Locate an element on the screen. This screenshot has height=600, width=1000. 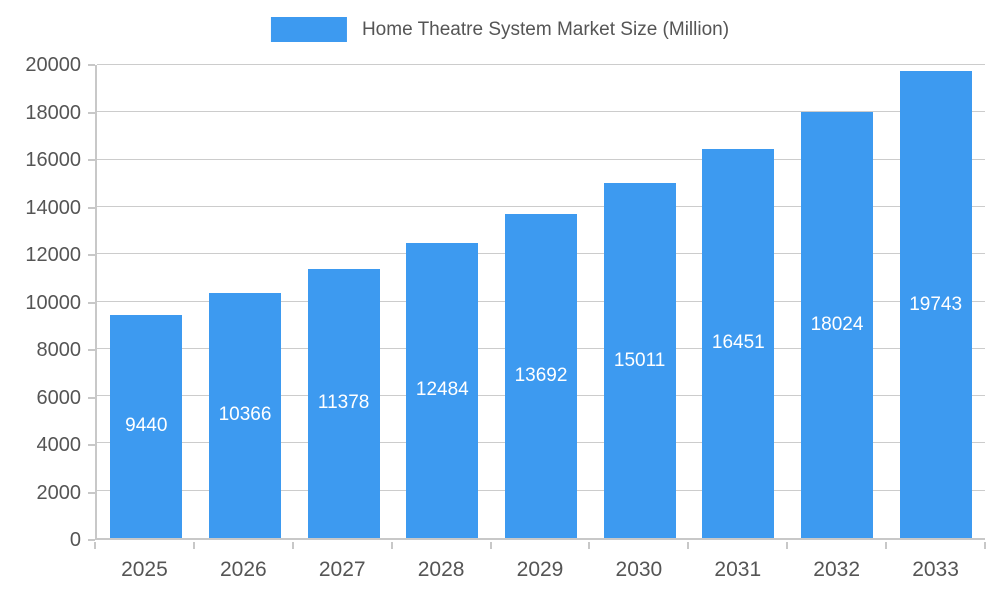
bar-value-label: 12484 is located at coordinates (442, 390).